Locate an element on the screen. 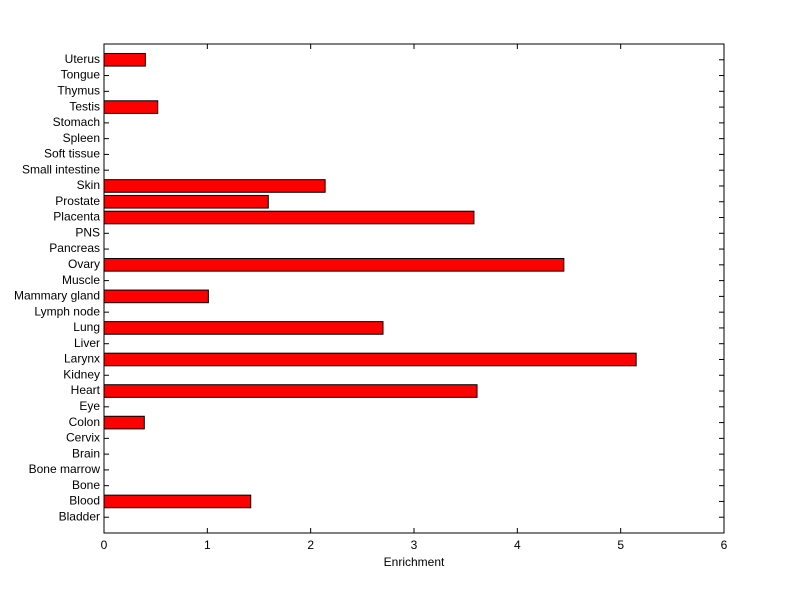  x-tick-label: 4 is located at coordinates (517, 545).